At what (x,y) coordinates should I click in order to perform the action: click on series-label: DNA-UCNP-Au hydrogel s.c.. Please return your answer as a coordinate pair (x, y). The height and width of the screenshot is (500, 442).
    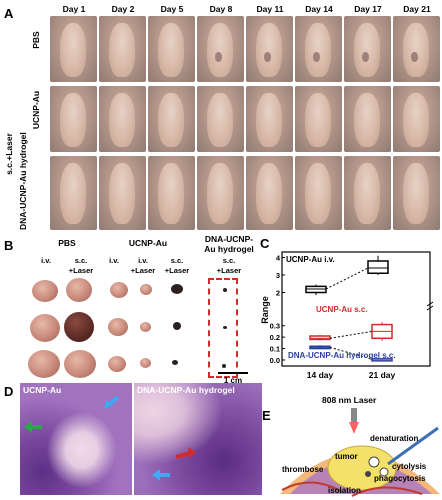
    Looking at the image, I should click on (342, 355).